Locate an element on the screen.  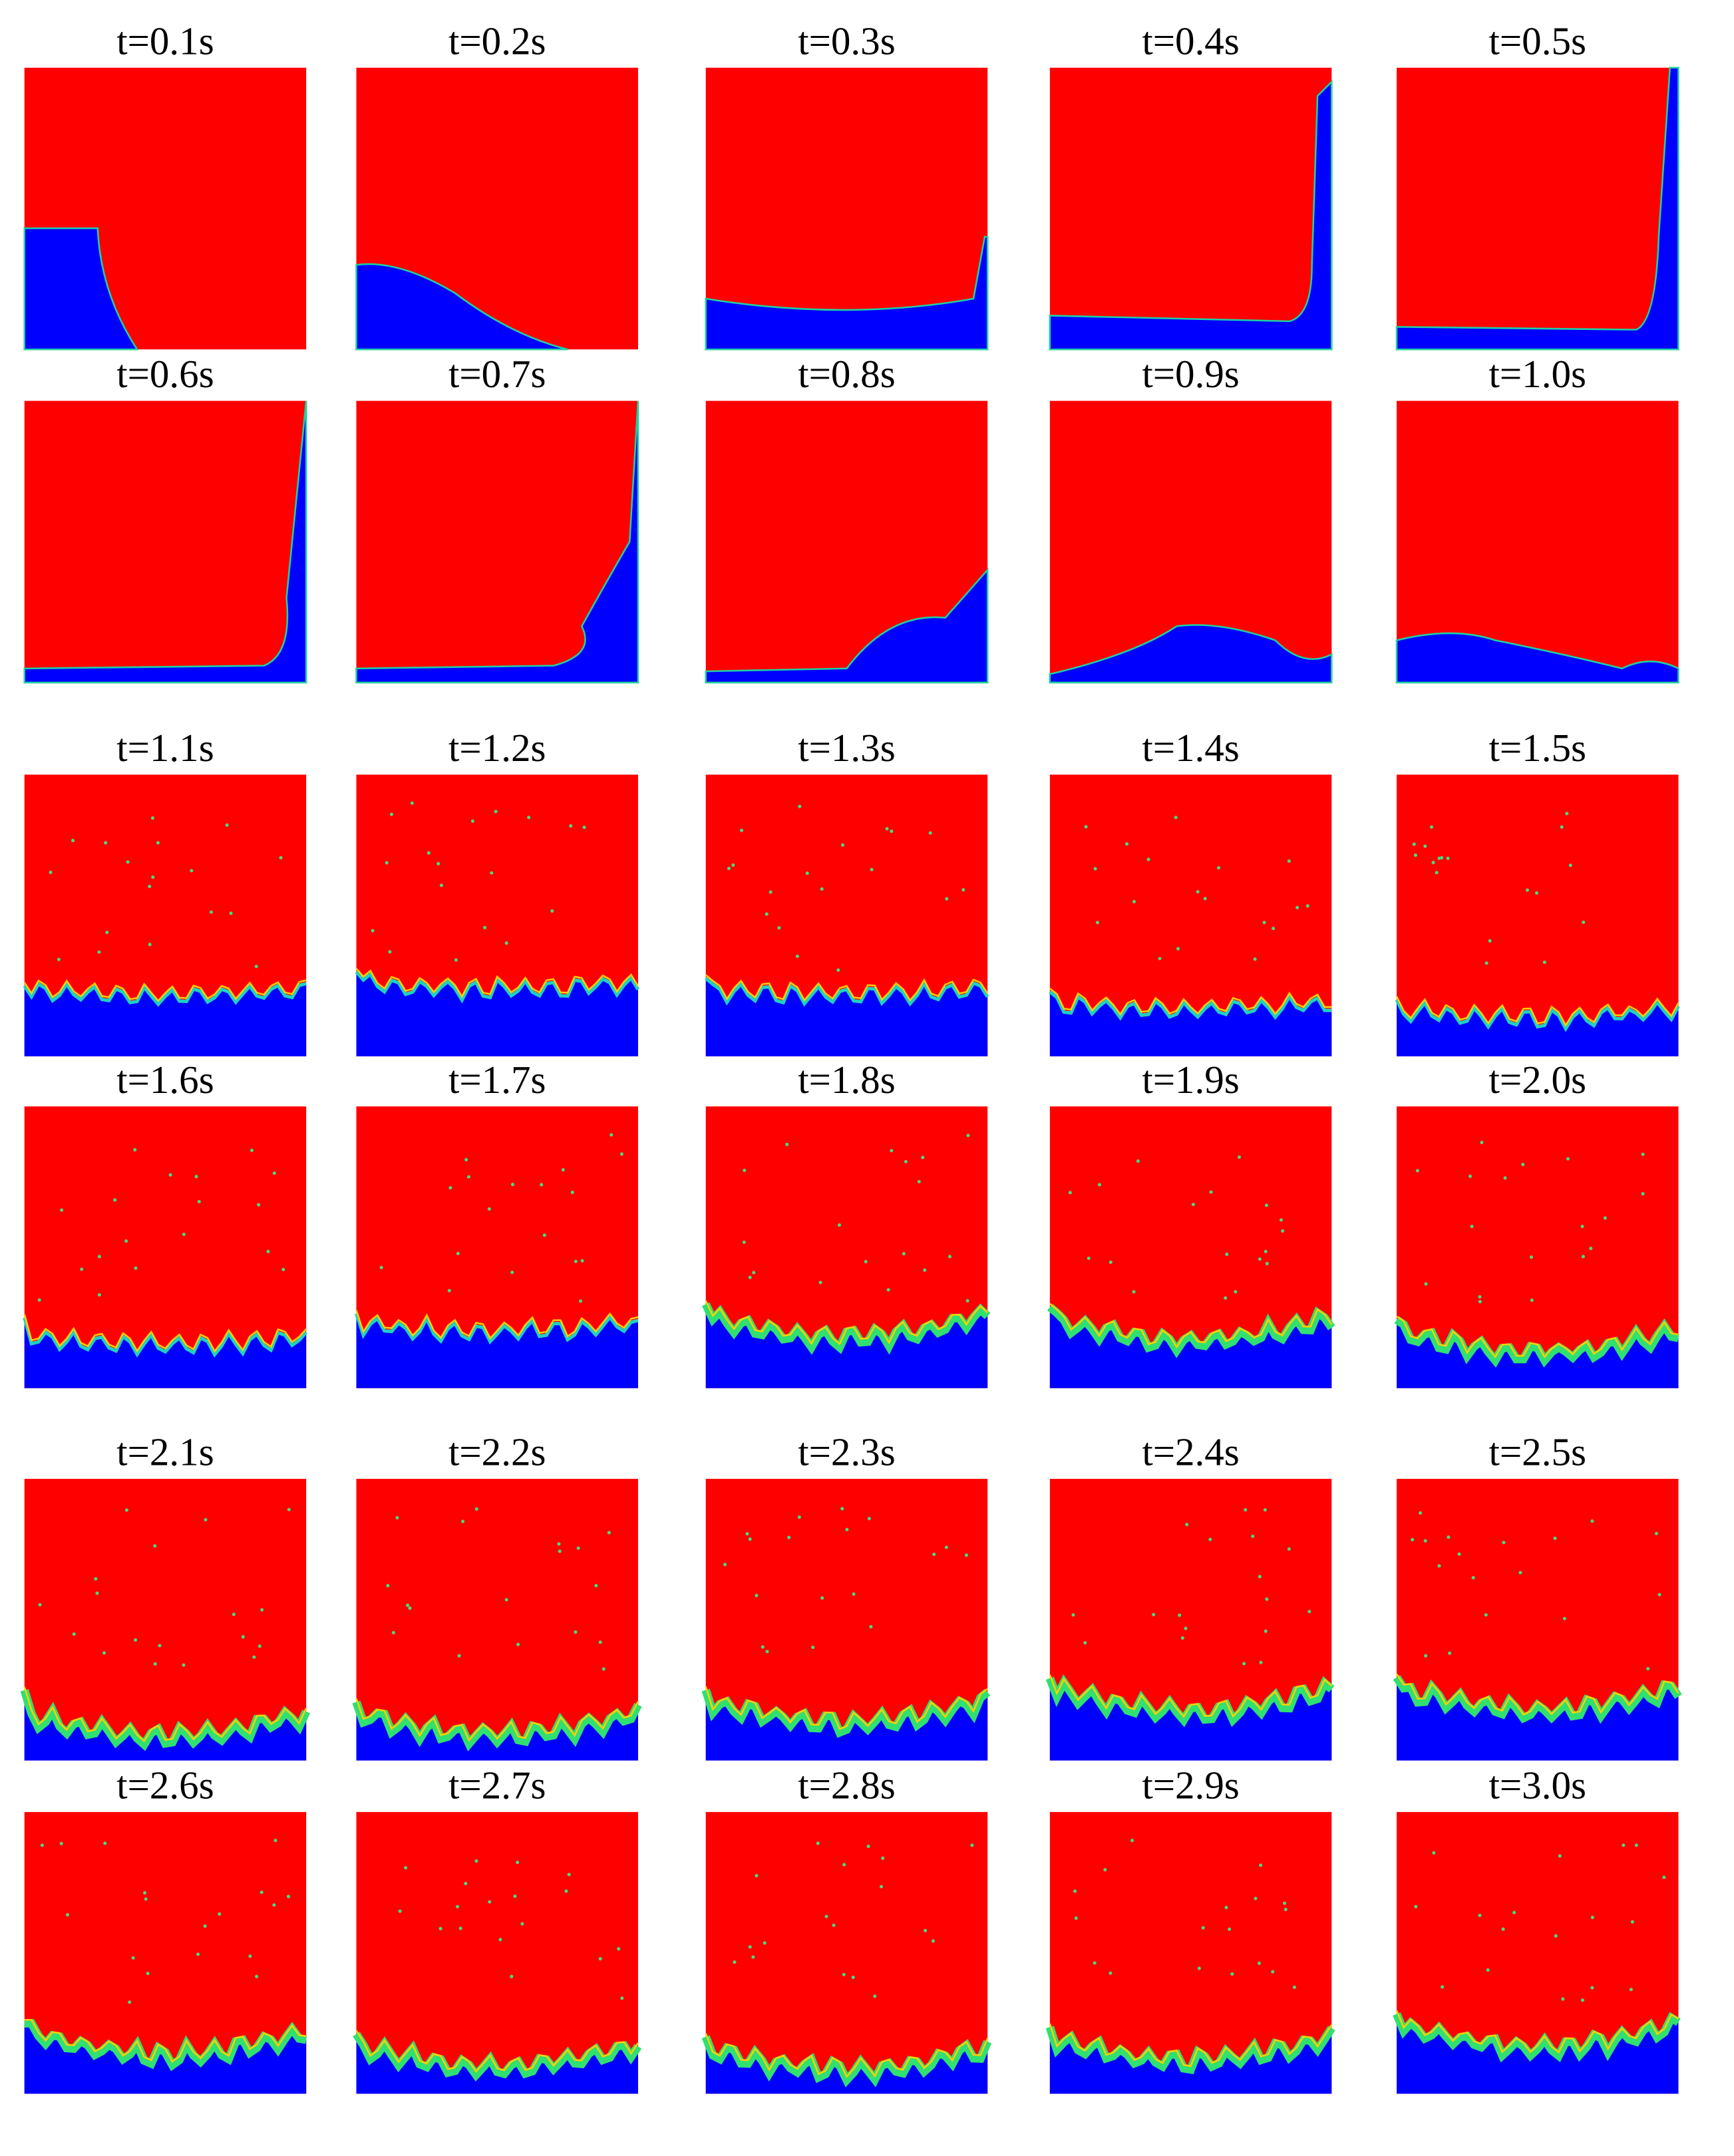
panel-label: t=2.1s is located at coordinates (165, 1452).